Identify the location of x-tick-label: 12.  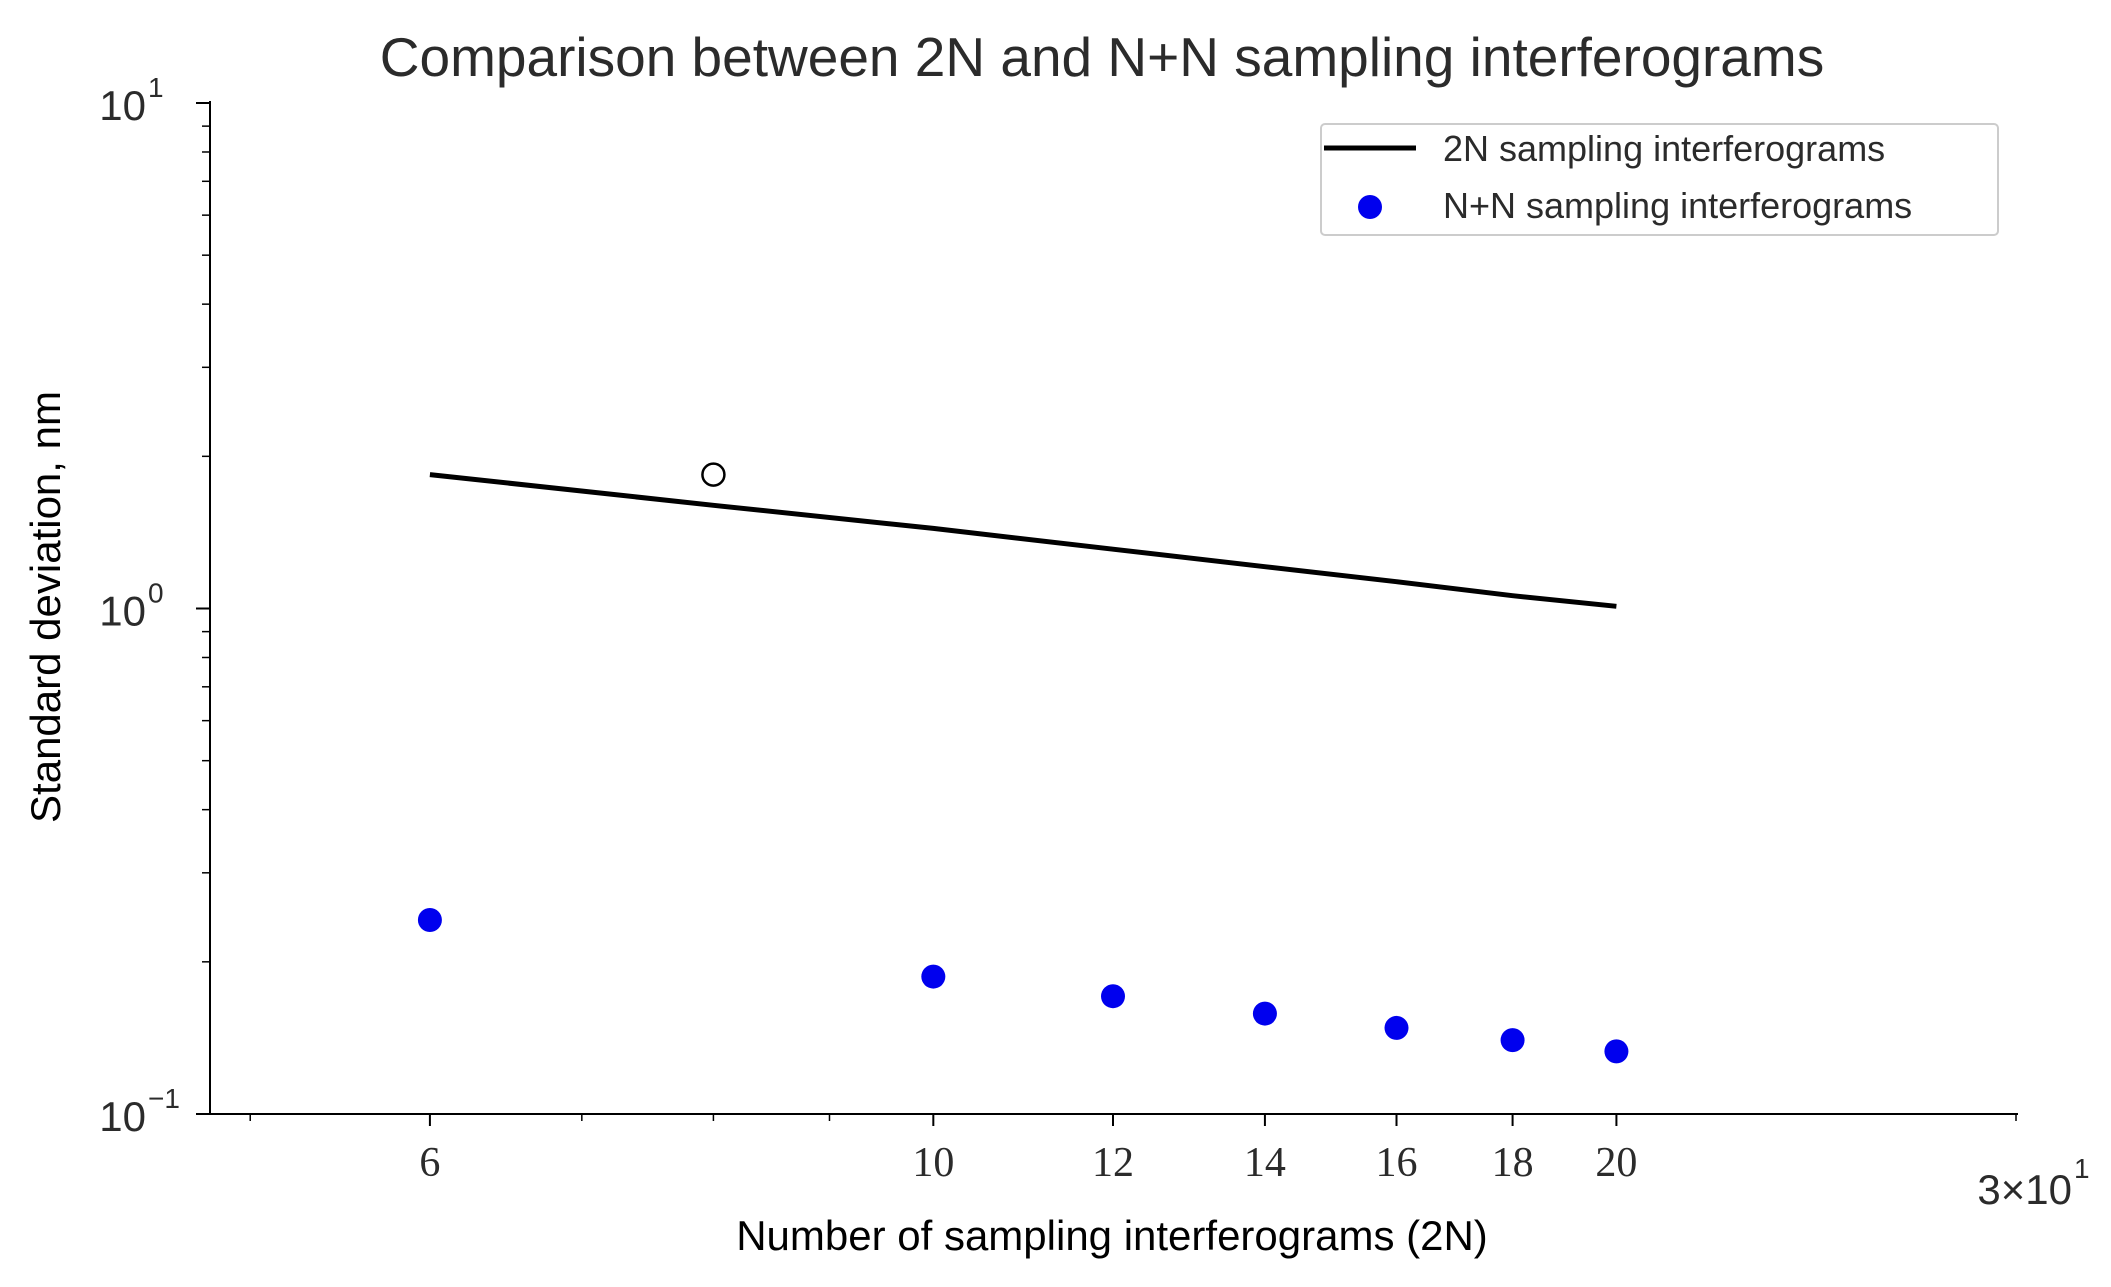
(1113, 1163).